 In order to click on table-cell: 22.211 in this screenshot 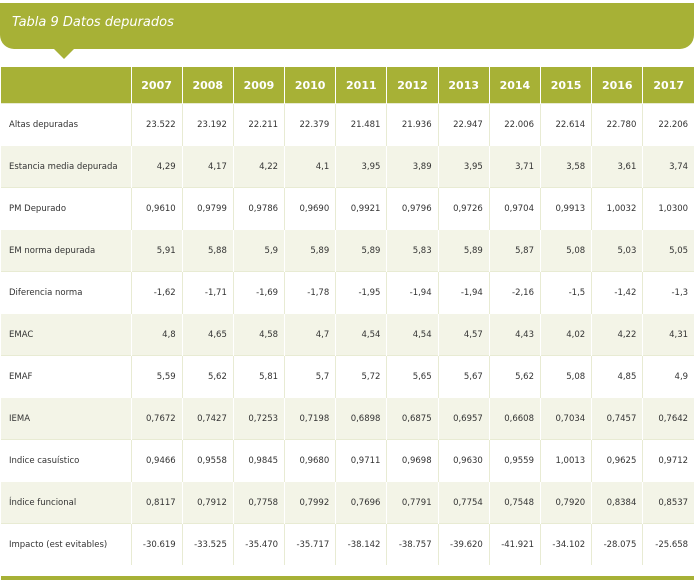, I will do `click(258, 124)`.